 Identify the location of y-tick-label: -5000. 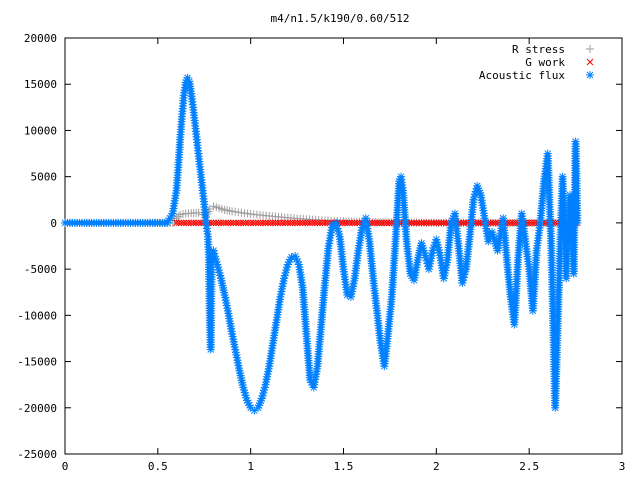
(40, 269).